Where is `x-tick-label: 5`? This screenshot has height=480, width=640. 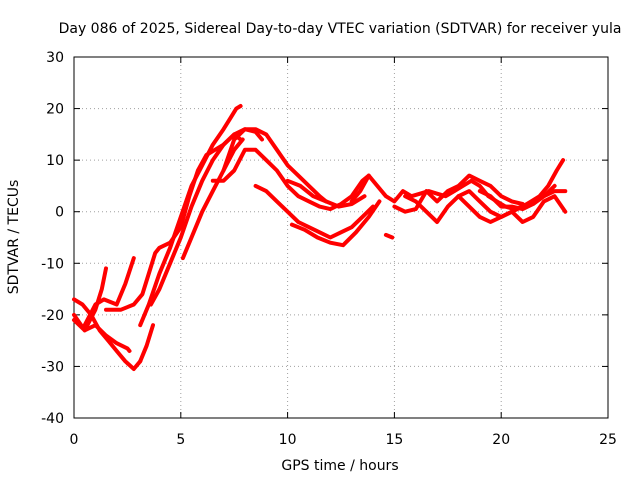
x-tick-label: 5 is located at coordinates (180, 440).